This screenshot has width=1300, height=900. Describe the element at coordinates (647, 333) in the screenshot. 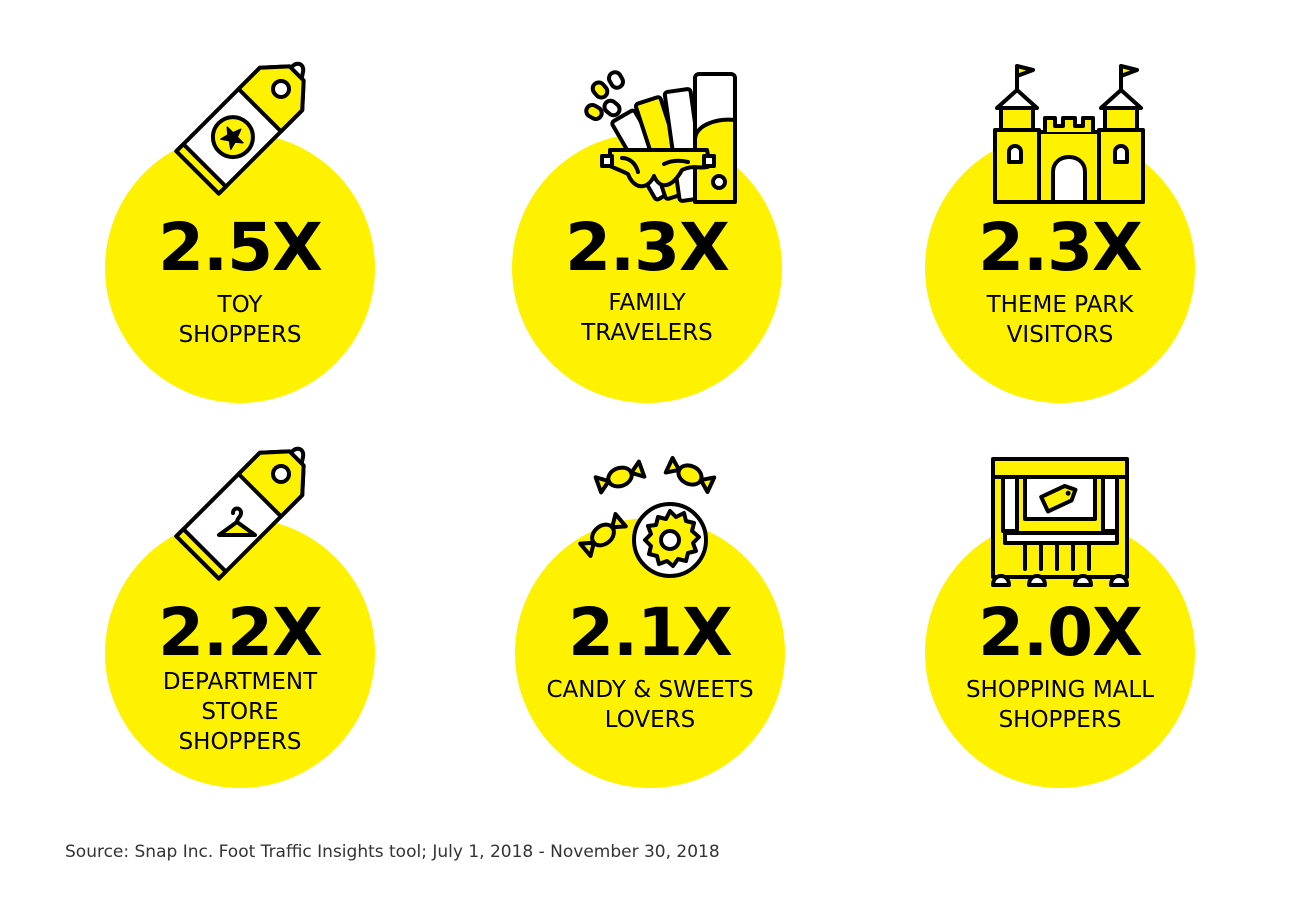

I see `stat-label-line: TRAVELERS` at that location.